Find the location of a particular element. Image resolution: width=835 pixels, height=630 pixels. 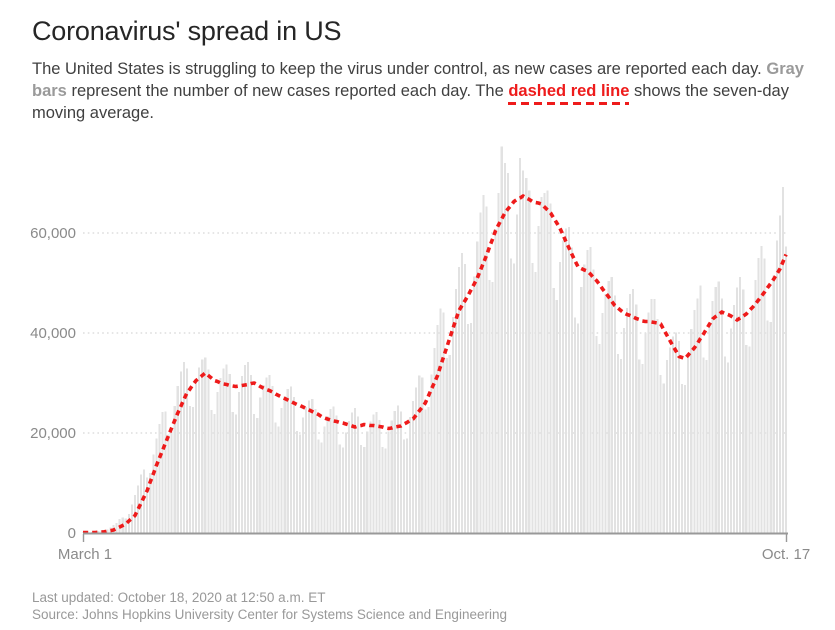

y-tick-label: 20,000 is located at coordinates (53, 433).